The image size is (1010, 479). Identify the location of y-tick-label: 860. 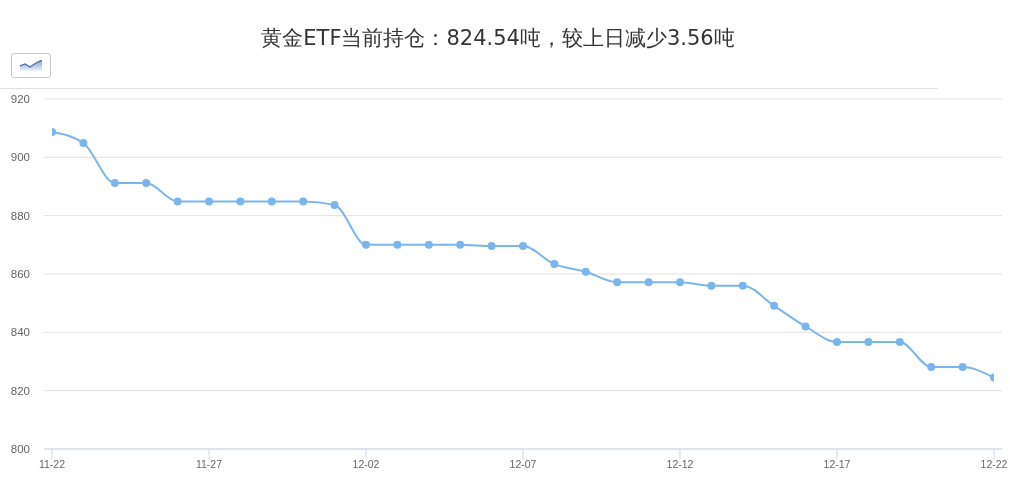
(20, 274).